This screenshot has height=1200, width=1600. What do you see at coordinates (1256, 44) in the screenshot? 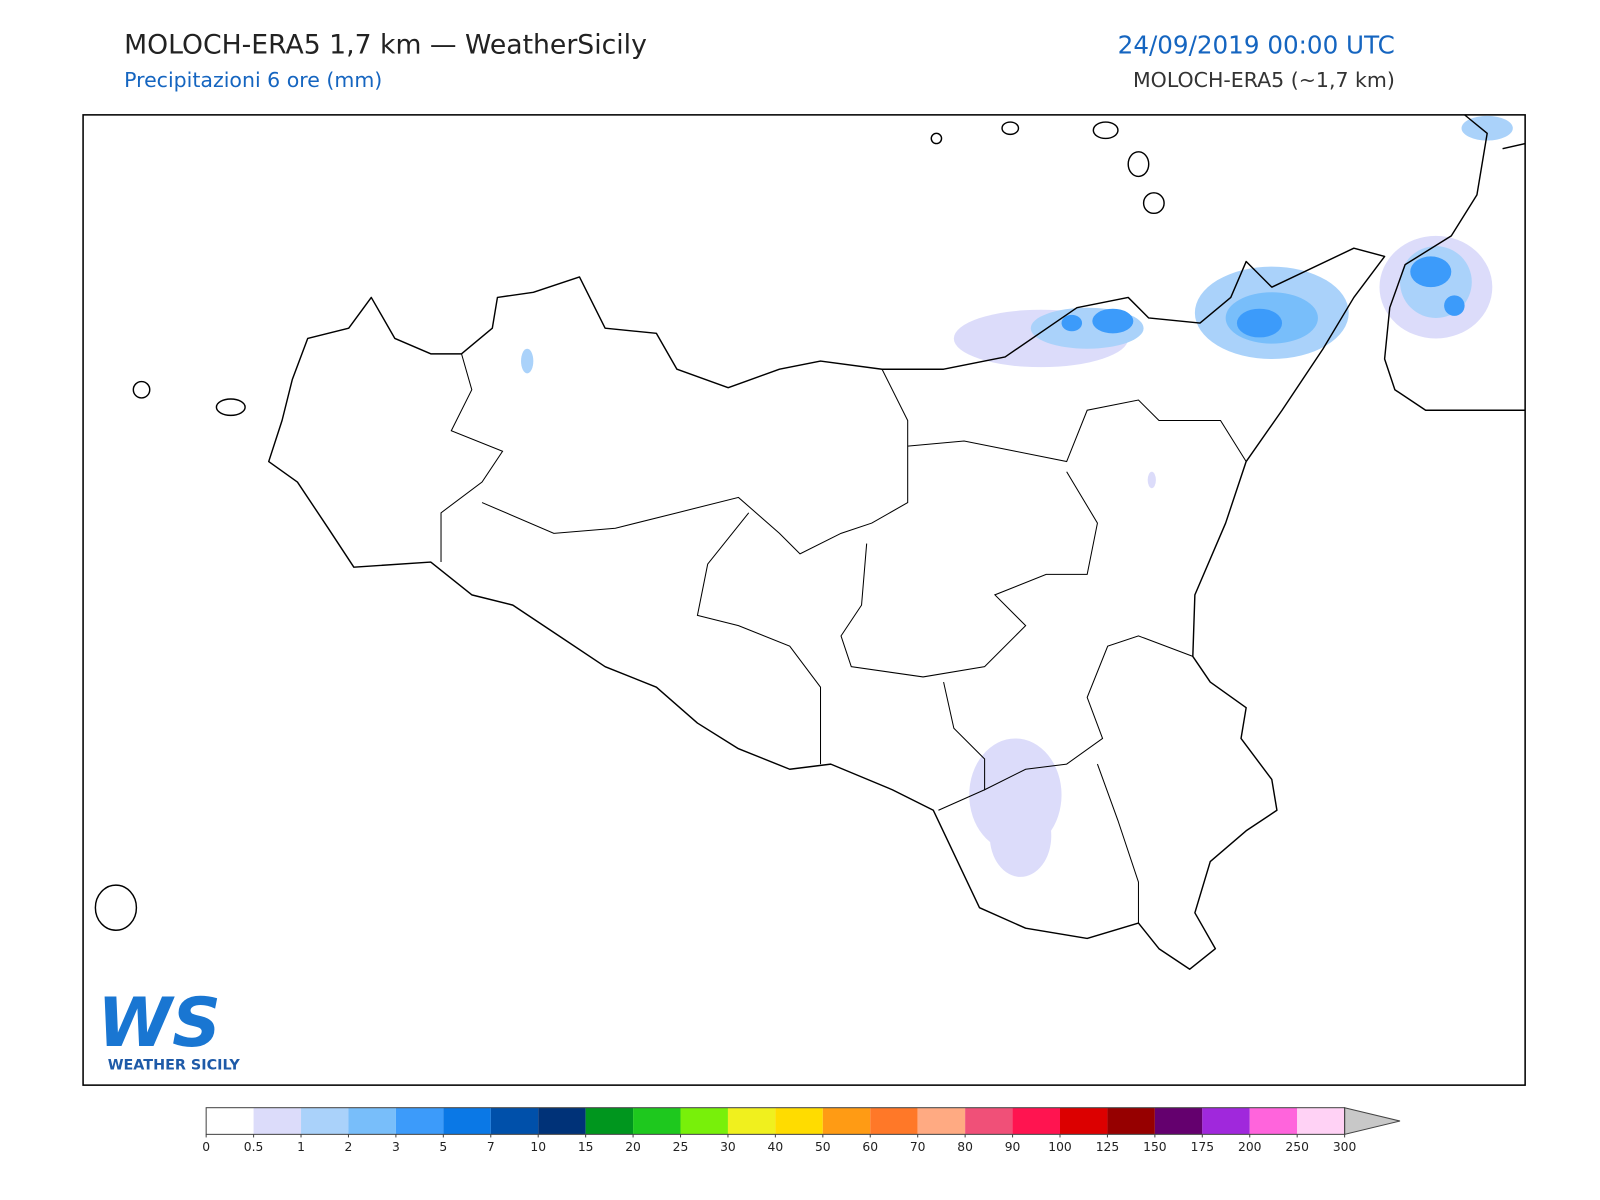
I see `date: 24/09/2019 00:00 UTC` at bounding box center [1256, 44].